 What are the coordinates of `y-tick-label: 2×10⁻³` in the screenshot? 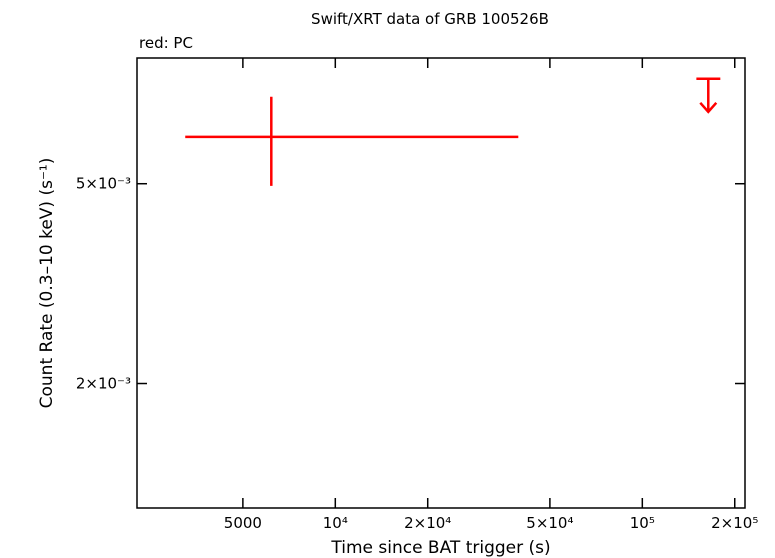 It's located at (103, 384).